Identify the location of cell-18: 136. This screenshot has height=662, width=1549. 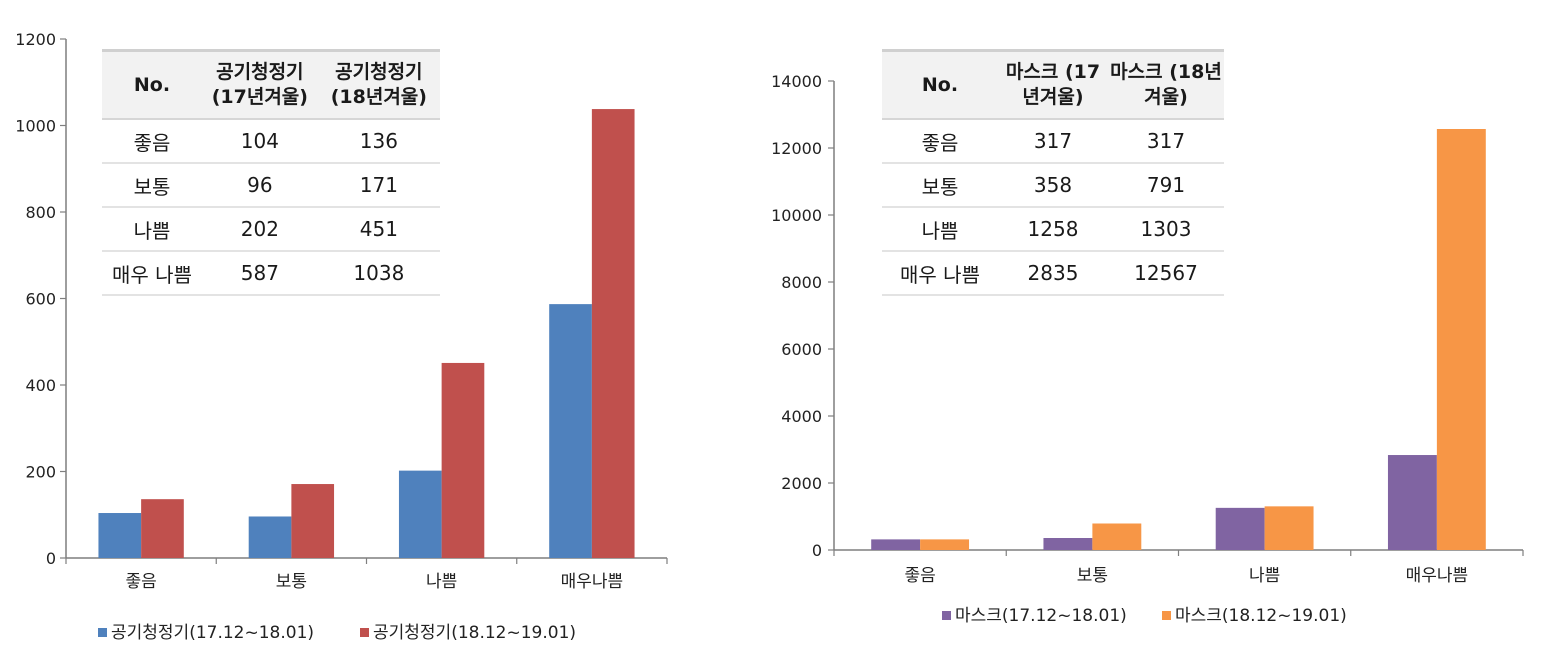
(378, 141).